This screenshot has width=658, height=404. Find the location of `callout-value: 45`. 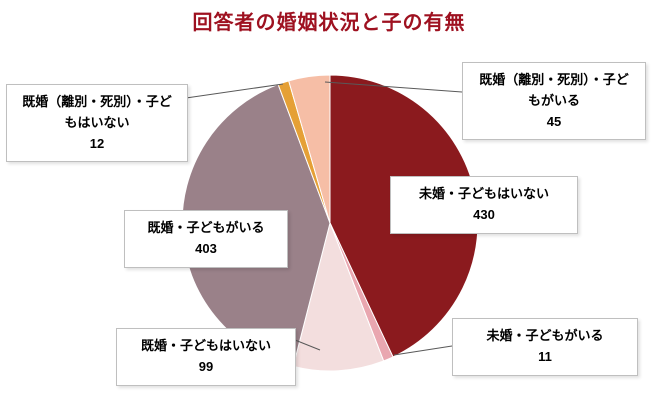

callout-value: 45 is located at coordinates (554, 121).